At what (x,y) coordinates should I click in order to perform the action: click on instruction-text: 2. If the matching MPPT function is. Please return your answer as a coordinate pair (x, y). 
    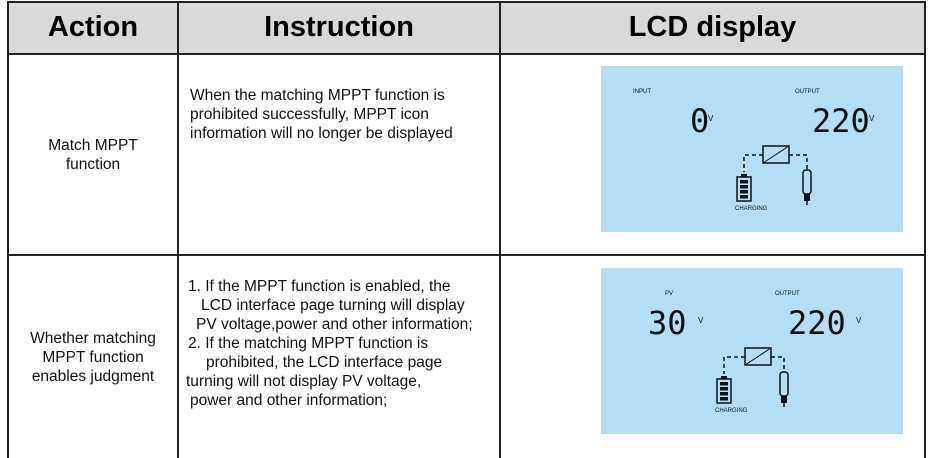
    Looking at the image, I should click on (308, 343).